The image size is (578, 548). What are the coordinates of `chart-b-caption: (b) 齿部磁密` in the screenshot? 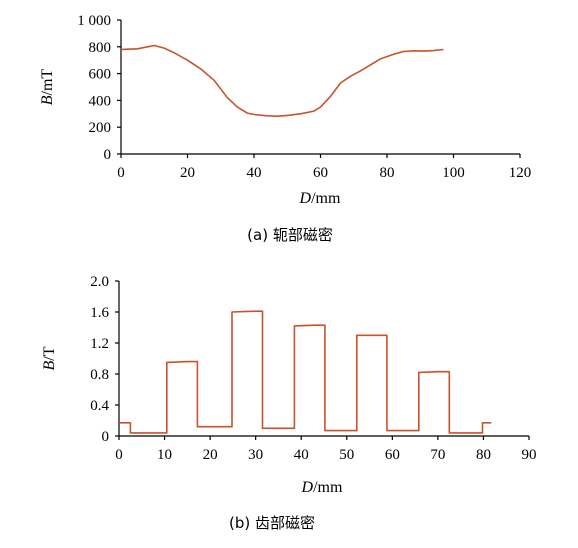 It's located at (272, 523).